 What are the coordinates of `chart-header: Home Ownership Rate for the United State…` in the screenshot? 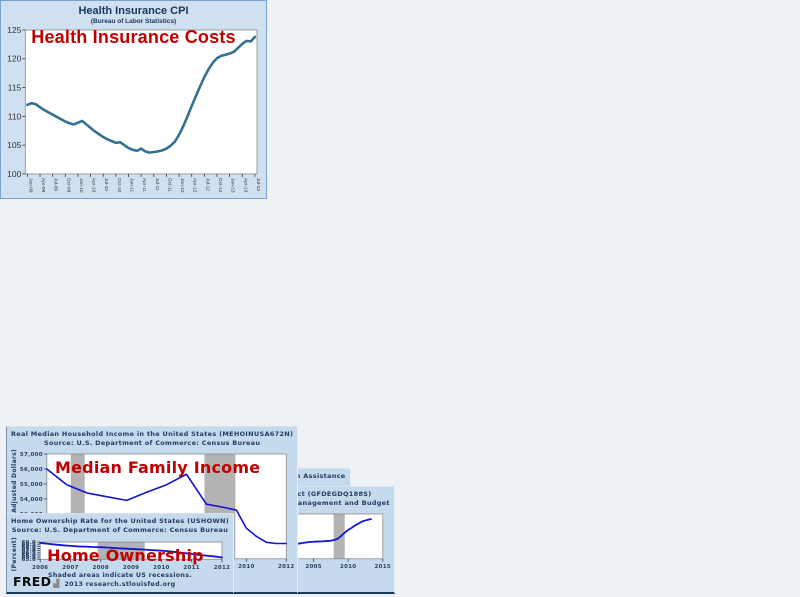 It's located at (120, 524).